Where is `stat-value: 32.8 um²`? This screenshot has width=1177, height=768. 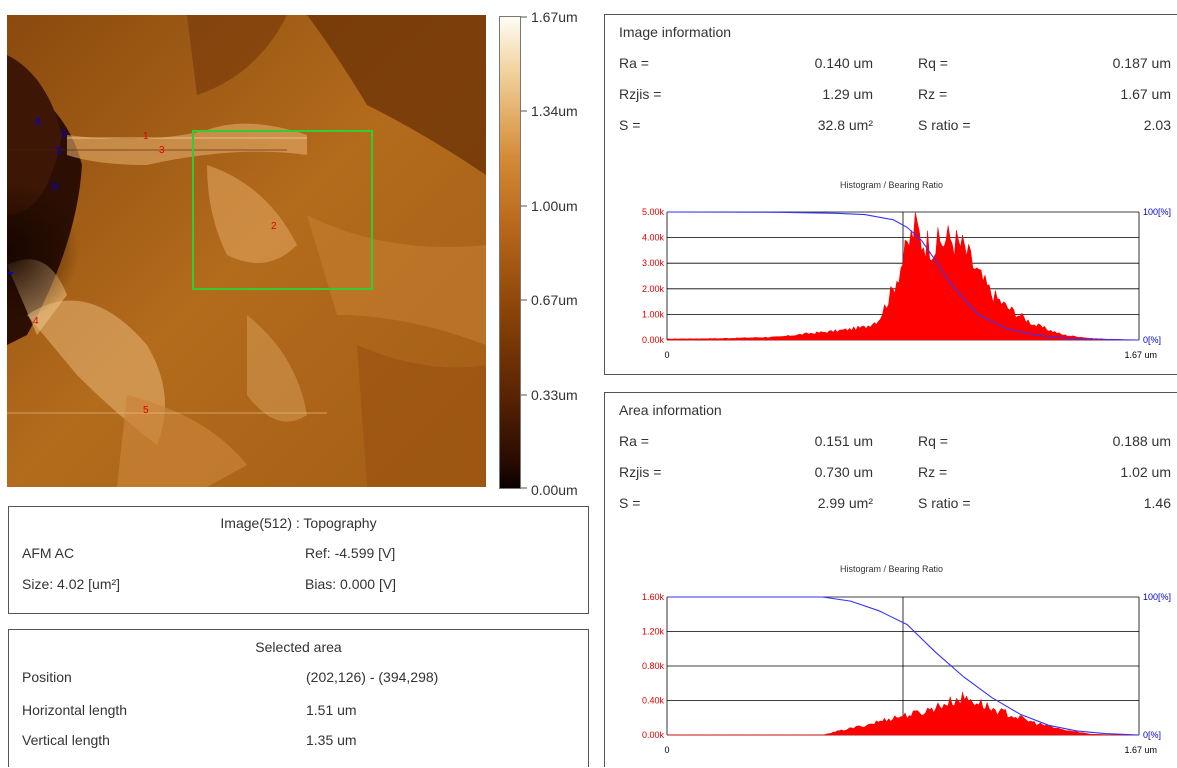 stat-value: 32.8 um² is located at coordinates (845, 125).